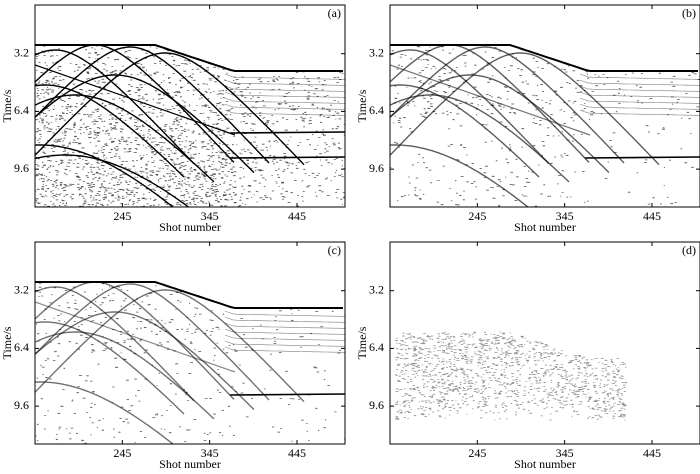  I want to click on noise, so click(511, 376).